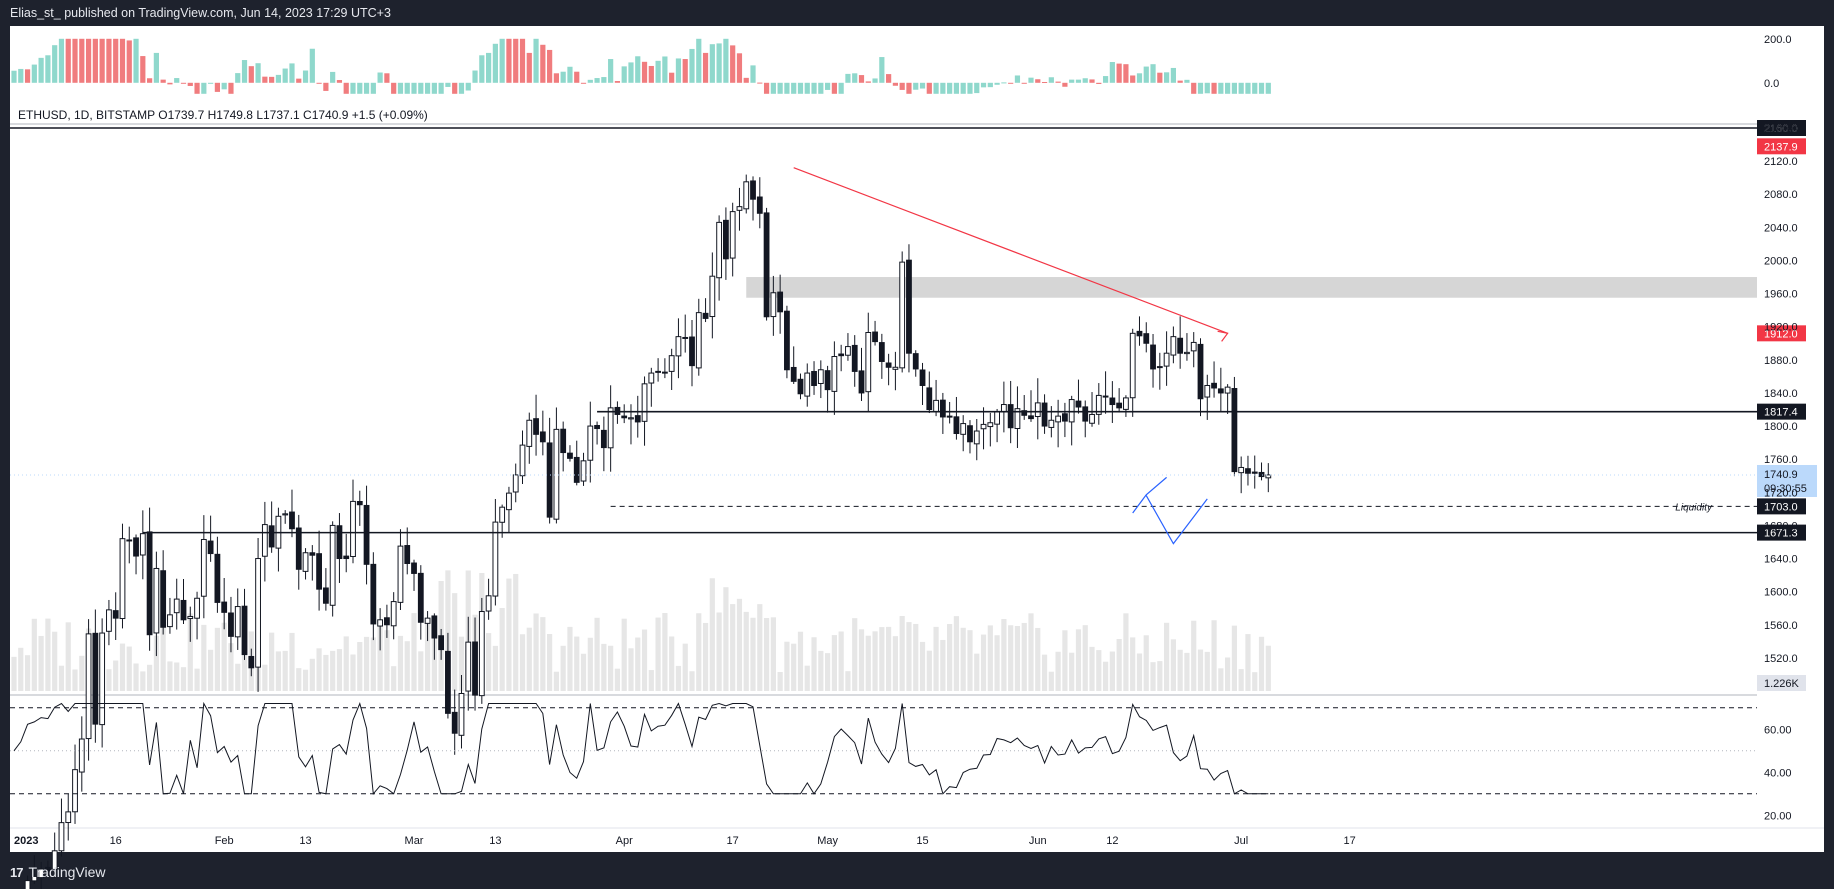 The image size is (1834, 889). I want to click on volume-label: 1.226K, so click(1782, 684).